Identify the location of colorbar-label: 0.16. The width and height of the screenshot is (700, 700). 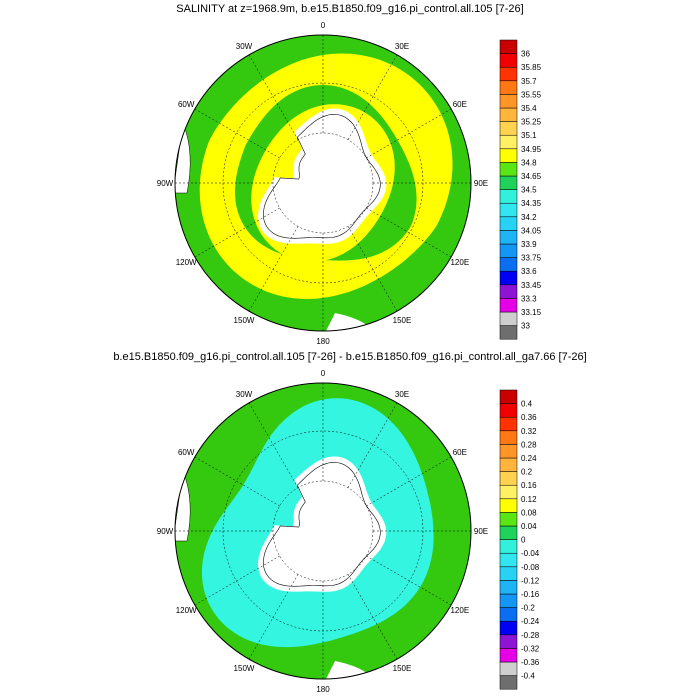
(529, 485).